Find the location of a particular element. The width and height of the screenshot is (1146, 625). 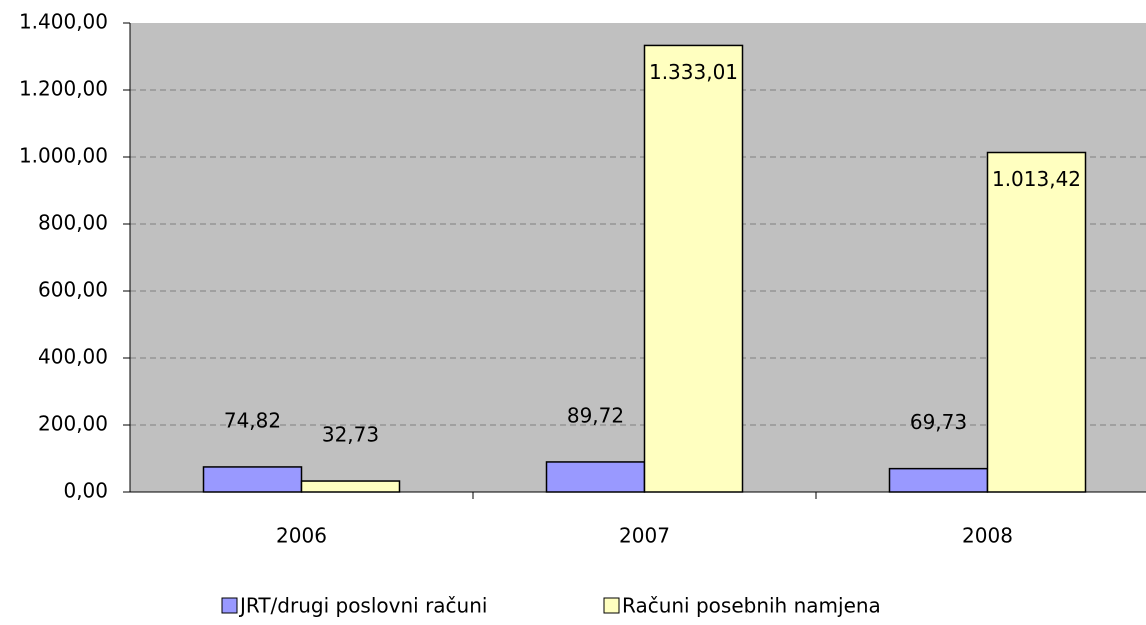

legend-label: Računi posebnih namjena is located at coordinates (751, 606).